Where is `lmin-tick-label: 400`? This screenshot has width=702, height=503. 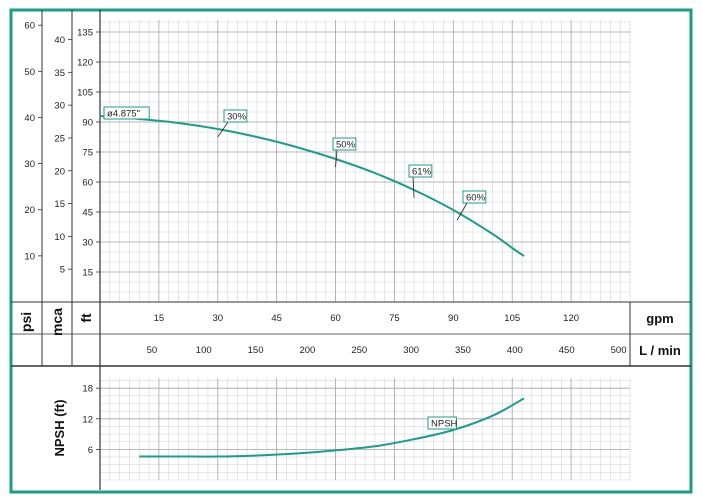 lmin-tick-label: 400 is located at coordinates (515, 350).